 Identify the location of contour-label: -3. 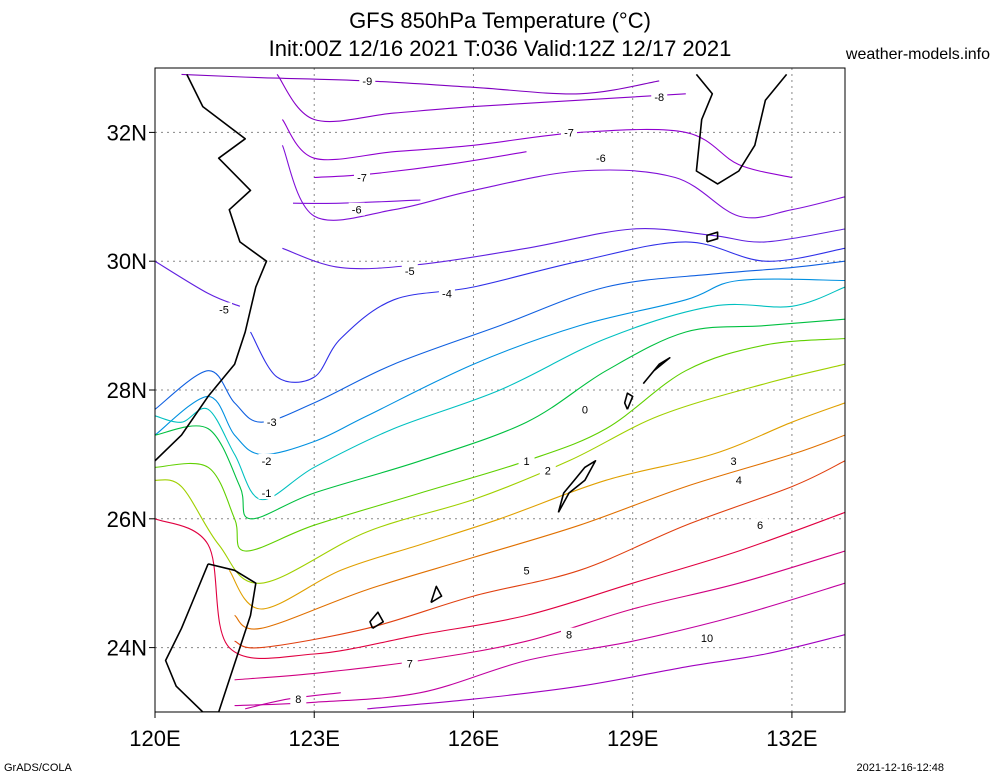
(272, 423).